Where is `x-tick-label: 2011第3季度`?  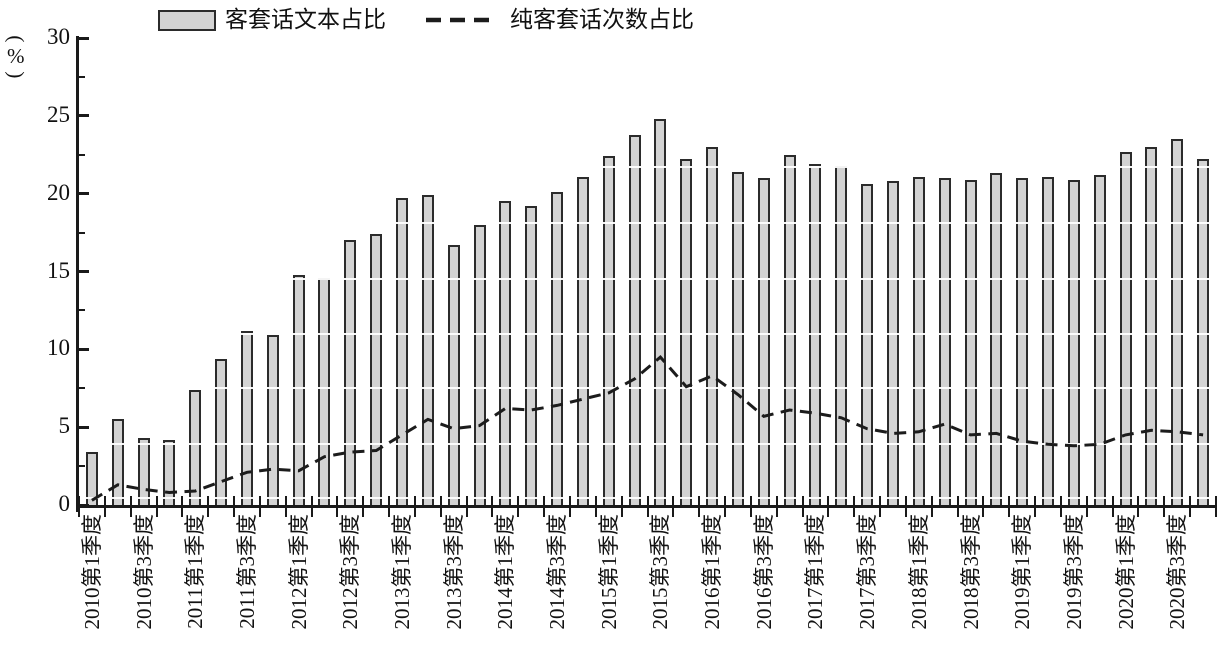 x-tick-label: 2011第3季度 is located at coordinates (246, 571).